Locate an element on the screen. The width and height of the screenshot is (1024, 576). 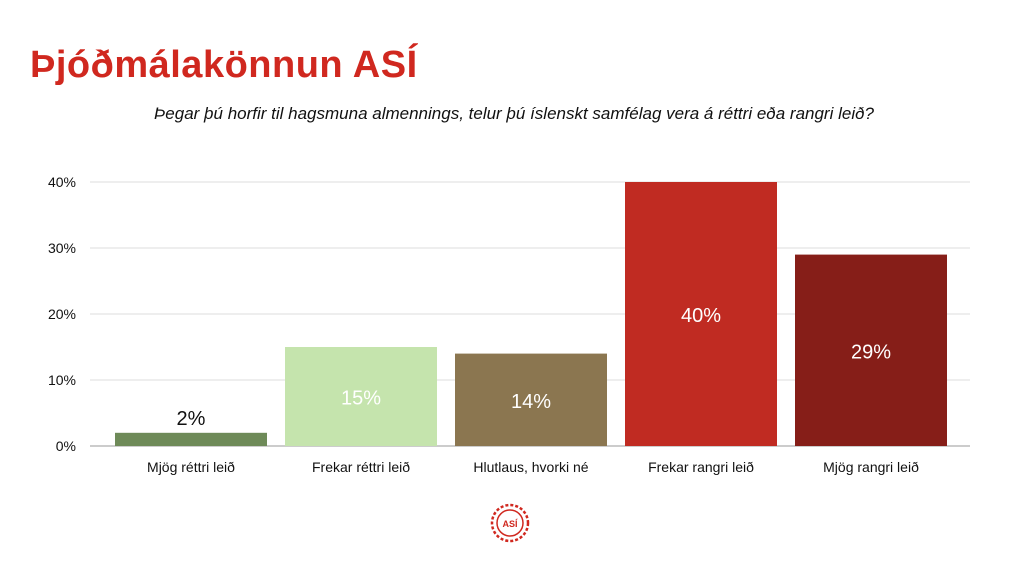
data-label: 40% is located at coordinates (701, 316).